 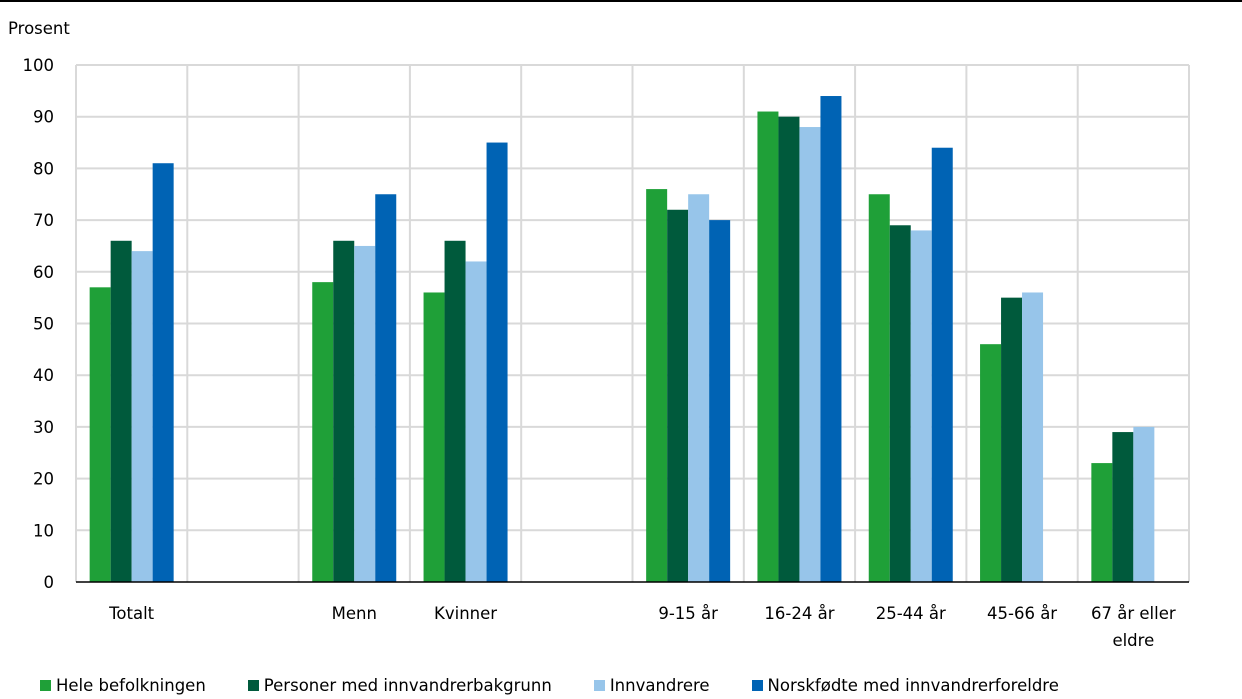 I want to click on x-tick-label: eldre, so click(x=1133, y=640).